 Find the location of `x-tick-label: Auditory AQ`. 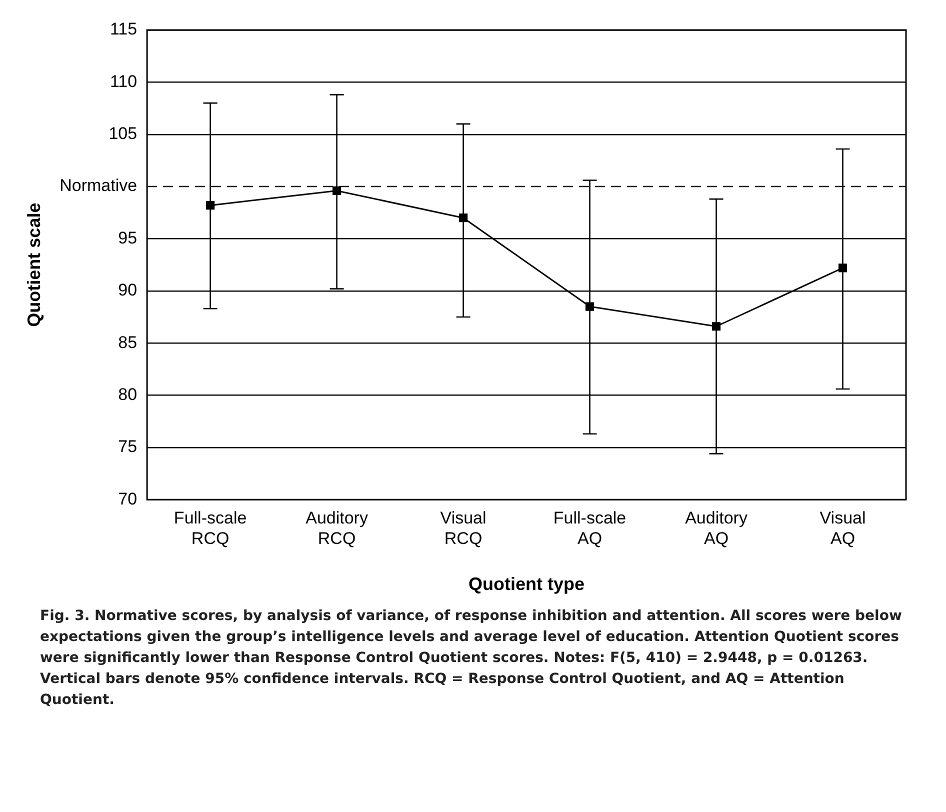

x-tick-label: Auditory AQ is located at coordinates (716, 528).